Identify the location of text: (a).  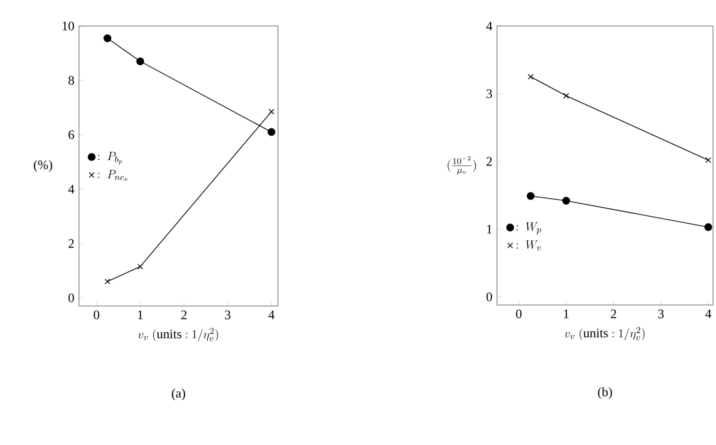
(179, 394).